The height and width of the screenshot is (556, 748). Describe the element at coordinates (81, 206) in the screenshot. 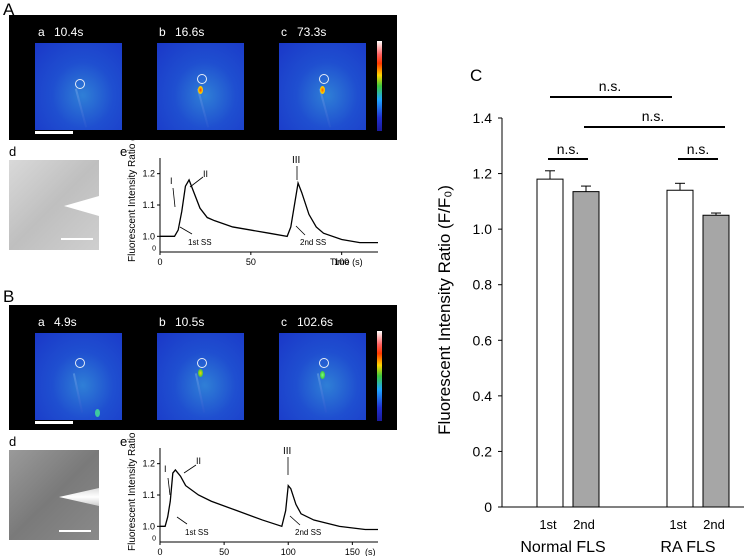

I see `micropipette` at that location.